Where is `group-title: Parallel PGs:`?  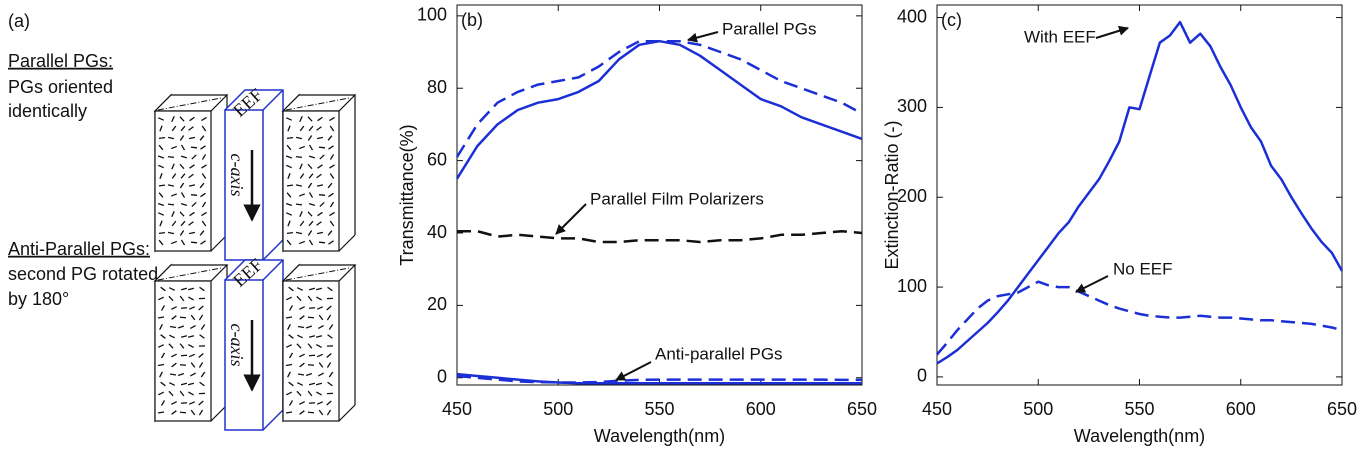 group-title: Parallel PGs: is located at coordinates (60, 61).